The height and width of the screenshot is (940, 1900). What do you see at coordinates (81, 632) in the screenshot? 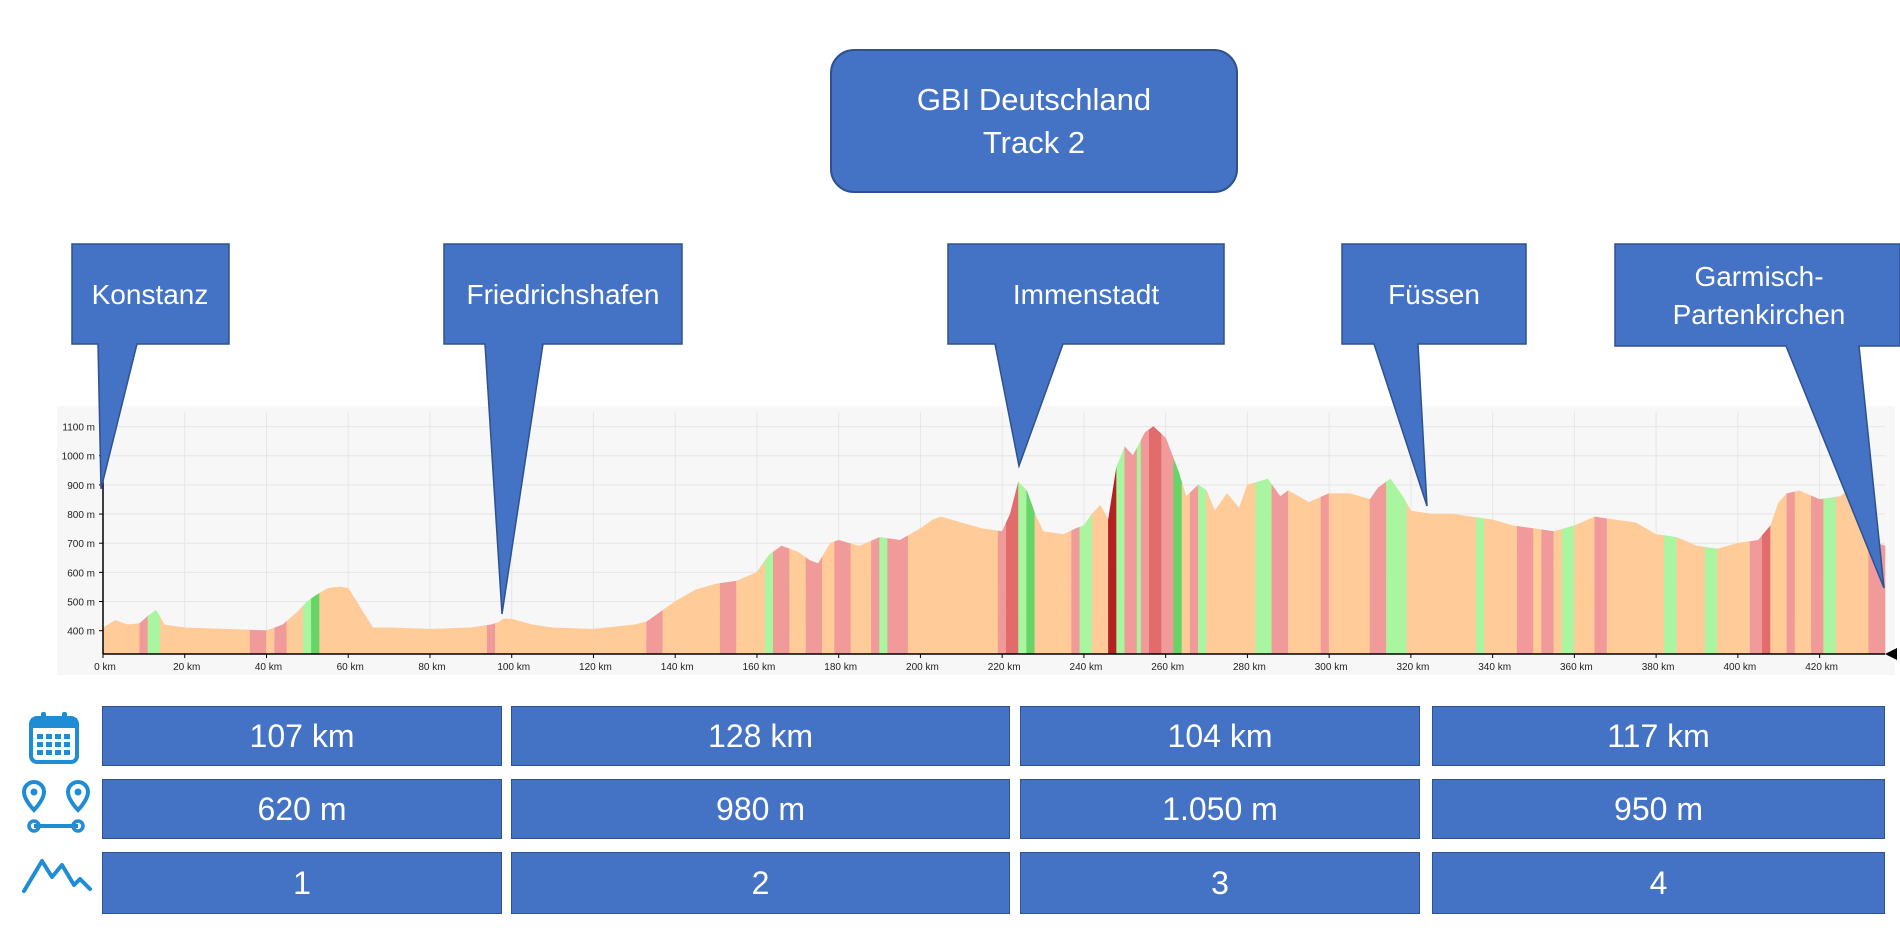
I see `y-tick-label: 400 m` at bounding box center [81, 632].